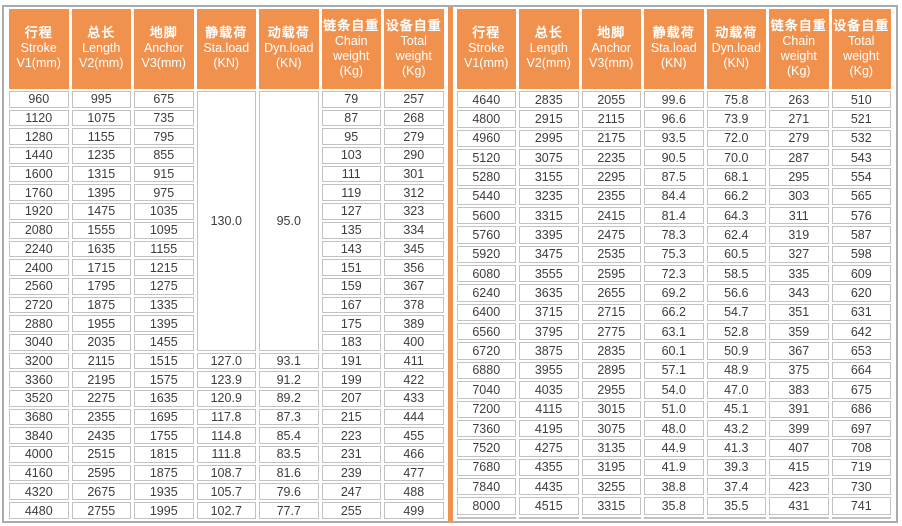  What do you see at coordinates (101, 305) in the screenshot?
I see `cell-length: 1875` at bounding box center [101, 305].